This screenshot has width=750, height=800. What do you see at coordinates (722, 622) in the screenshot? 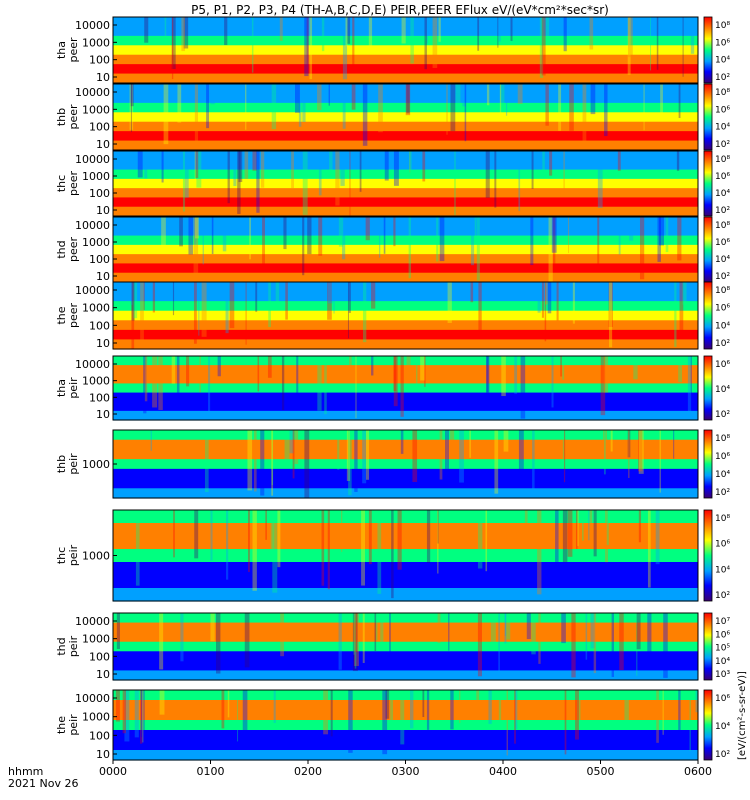
I see `colorbar-tick-label: 10⁷` at bounding box center [722, 622].